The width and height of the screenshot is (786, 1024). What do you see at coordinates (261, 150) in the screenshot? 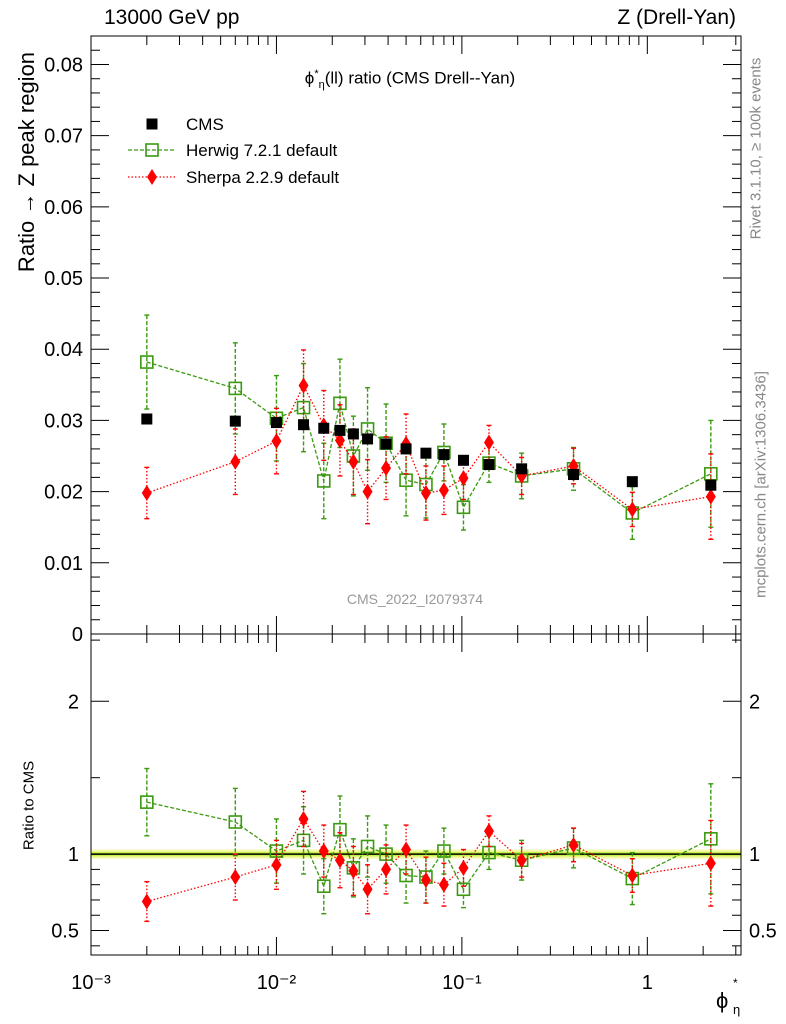
I see `legend-herwig-label: Herwig 7.2.1 default` at bounding box center [261, 150].